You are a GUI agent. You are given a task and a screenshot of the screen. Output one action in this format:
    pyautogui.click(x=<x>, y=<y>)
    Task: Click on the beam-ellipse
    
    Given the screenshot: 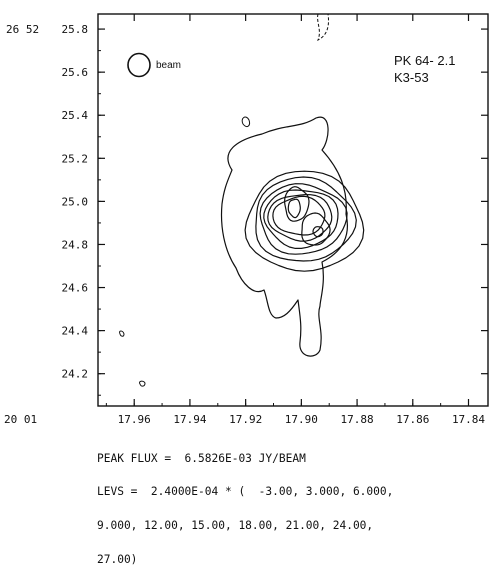 What is the action you would take?
    pyautogui.click(x=139, y=65)
    